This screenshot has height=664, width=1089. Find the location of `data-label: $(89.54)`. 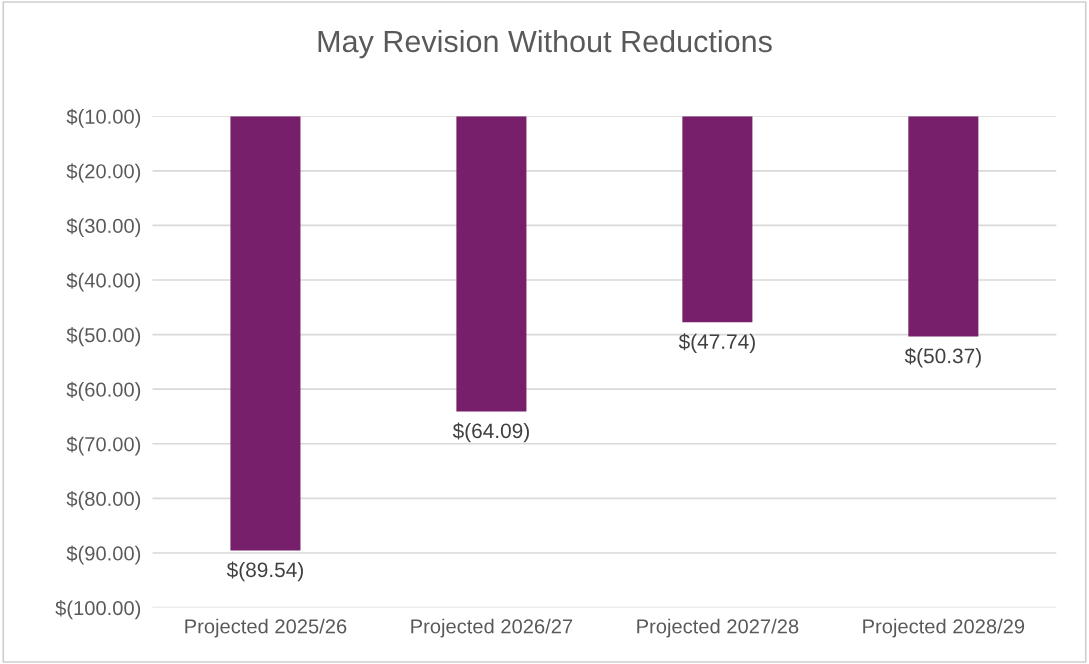

data-label: $(89.54) is located at coordinates (264, 571).